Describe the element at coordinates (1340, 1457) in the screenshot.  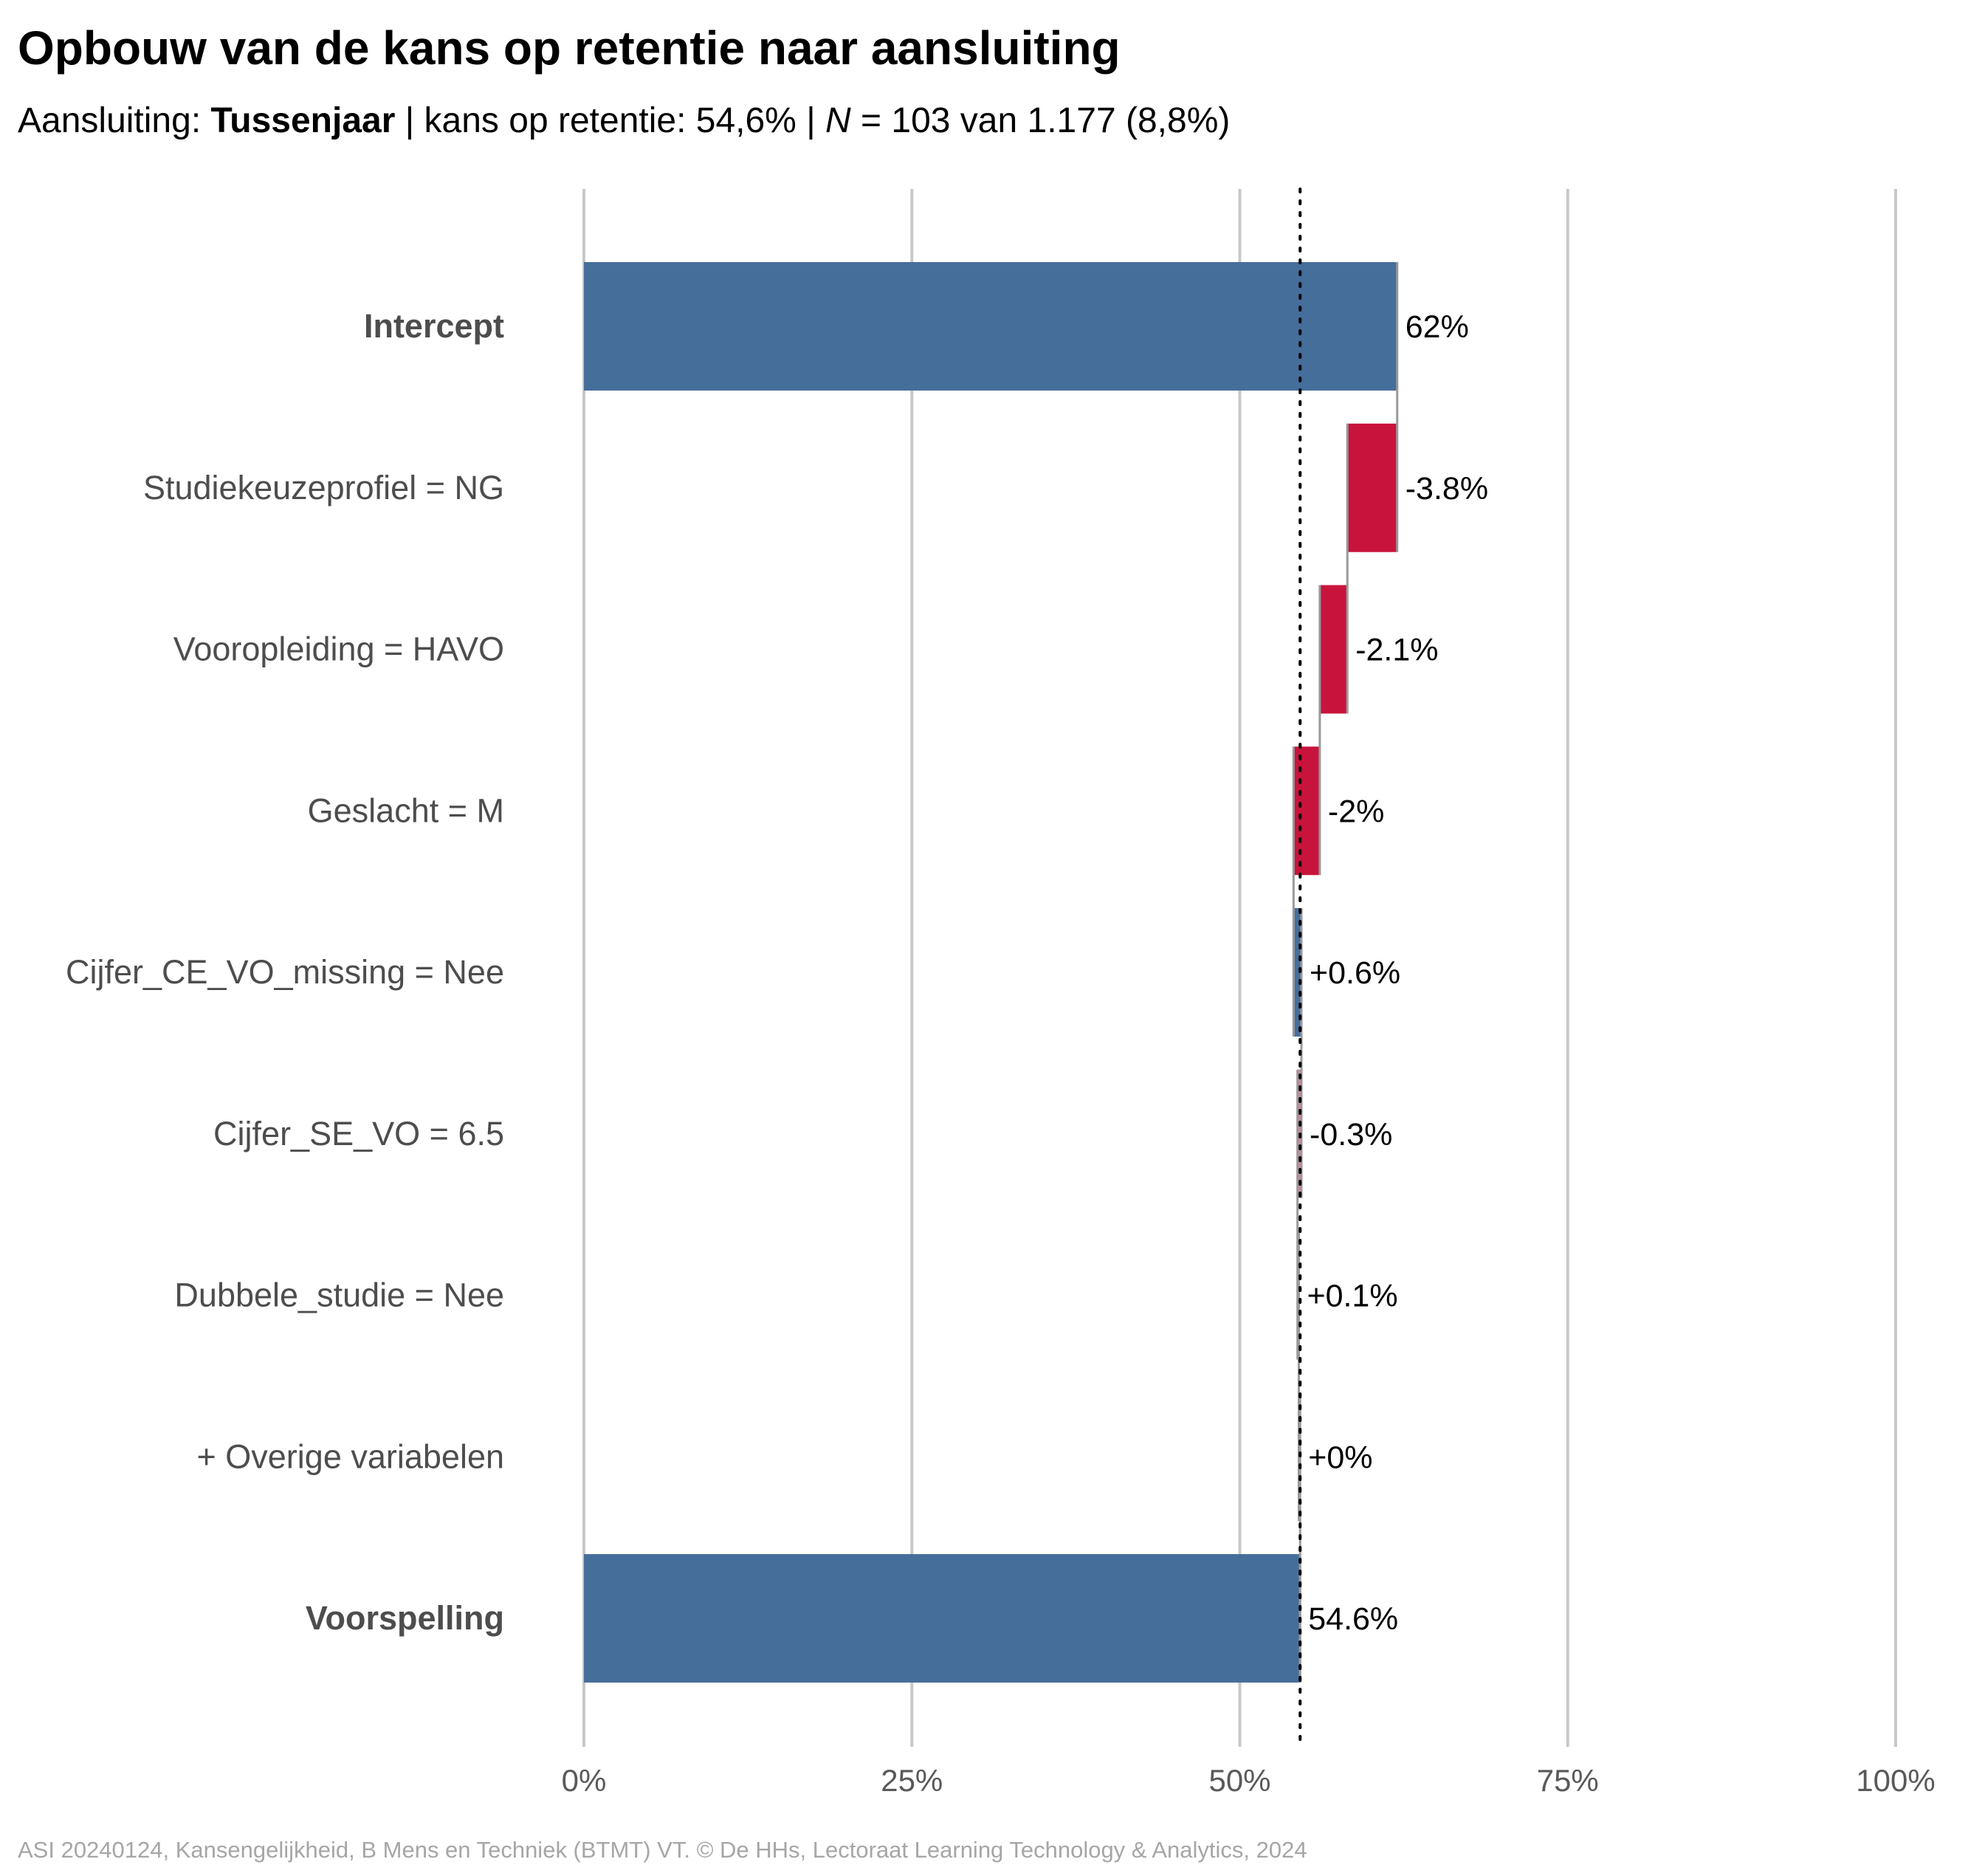
I see `value-label: +0%` at that location.